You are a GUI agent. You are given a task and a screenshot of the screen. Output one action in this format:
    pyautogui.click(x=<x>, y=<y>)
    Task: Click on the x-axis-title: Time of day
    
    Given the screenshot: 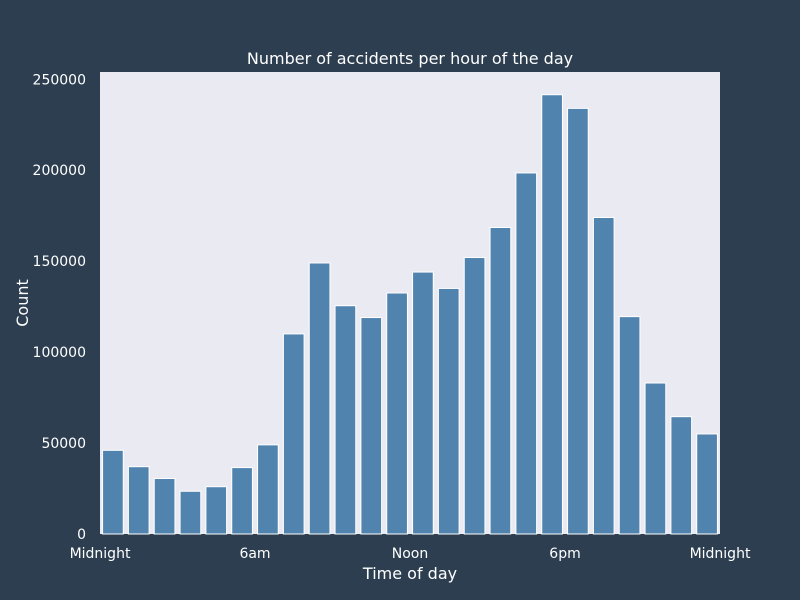 What is the action you would take?
    pyautogui.click(x=409, y=573)
    